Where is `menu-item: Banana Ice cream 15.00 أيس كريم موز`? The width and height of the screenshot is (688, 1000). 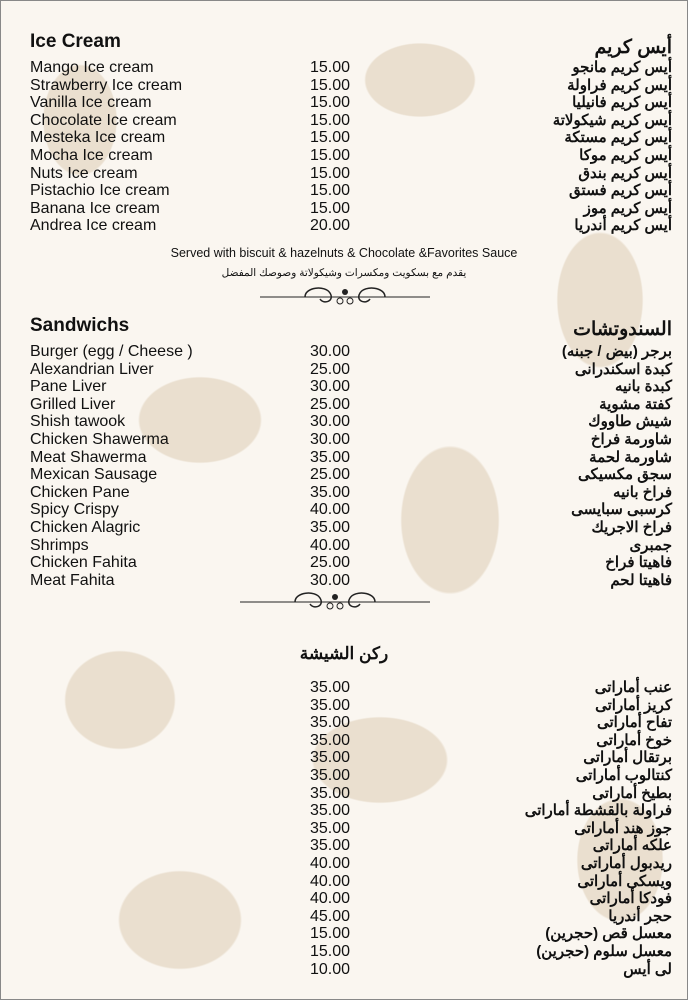
menu-item: Banana Ice cream 15.00 أيس كريم موز is located at coordinates (344, 209).